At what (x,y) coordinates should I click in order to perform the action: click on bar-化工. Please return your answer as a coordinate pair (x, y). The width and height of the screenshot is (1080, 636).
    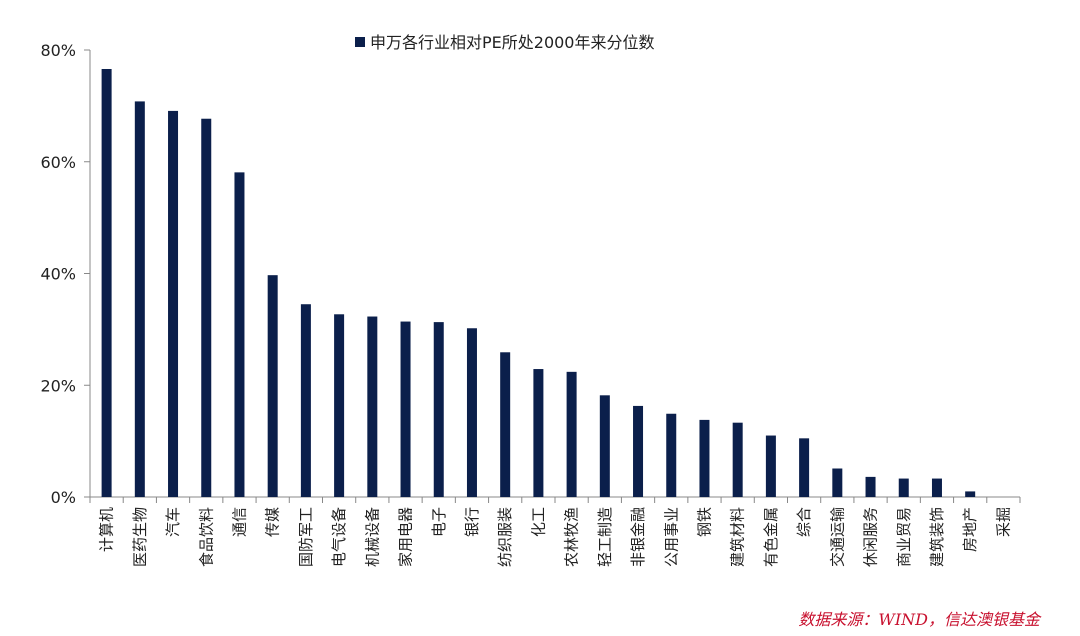
    Looking at the image, I should click on (538, 433).